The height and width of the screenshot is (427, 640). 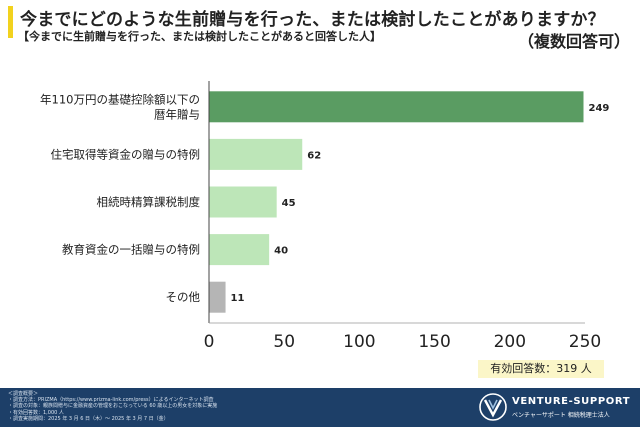 What do you see at coordinates (585, 342) in the screenshot?
I see `x-tick-label: 250` at bounding box center [585, 342].